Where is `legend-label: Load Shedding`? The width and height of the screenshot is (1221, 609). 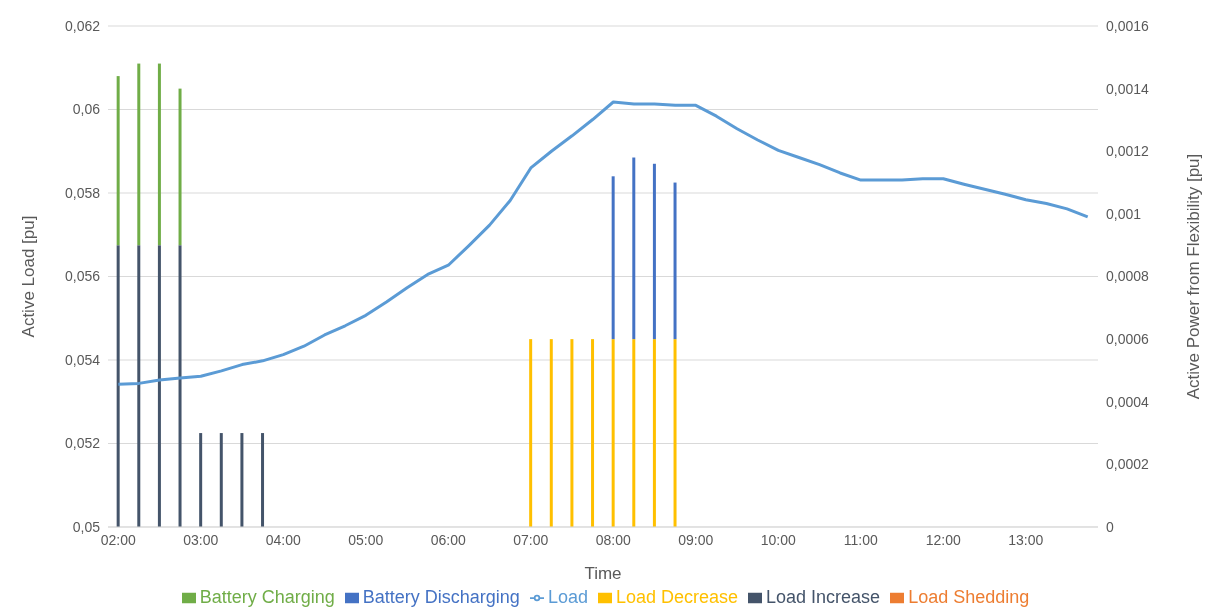
legend-label: Load Shedding is located at coordinates (969, 597).